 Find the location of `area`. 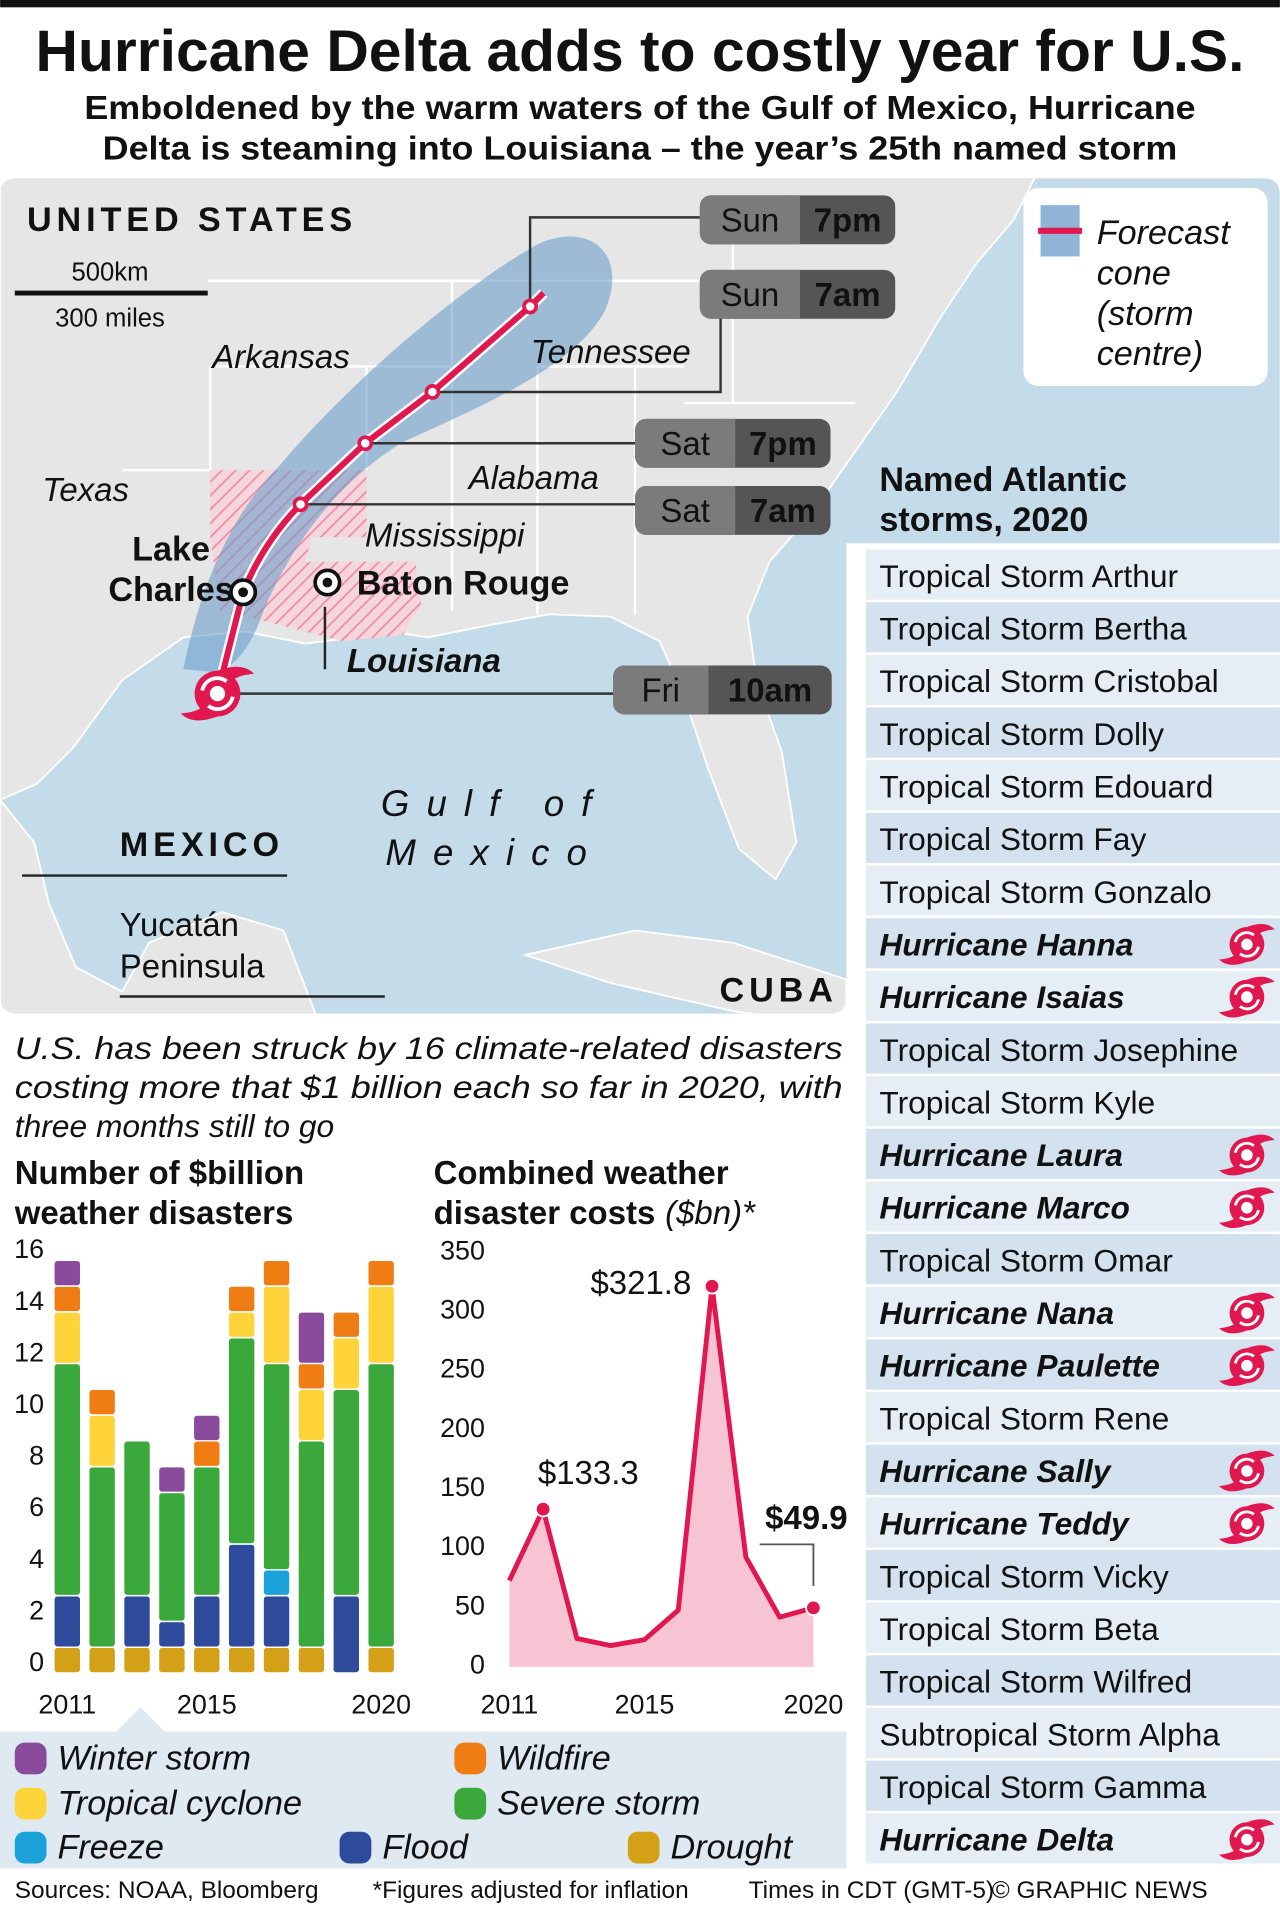

area is located at coordinates (661, 1476).